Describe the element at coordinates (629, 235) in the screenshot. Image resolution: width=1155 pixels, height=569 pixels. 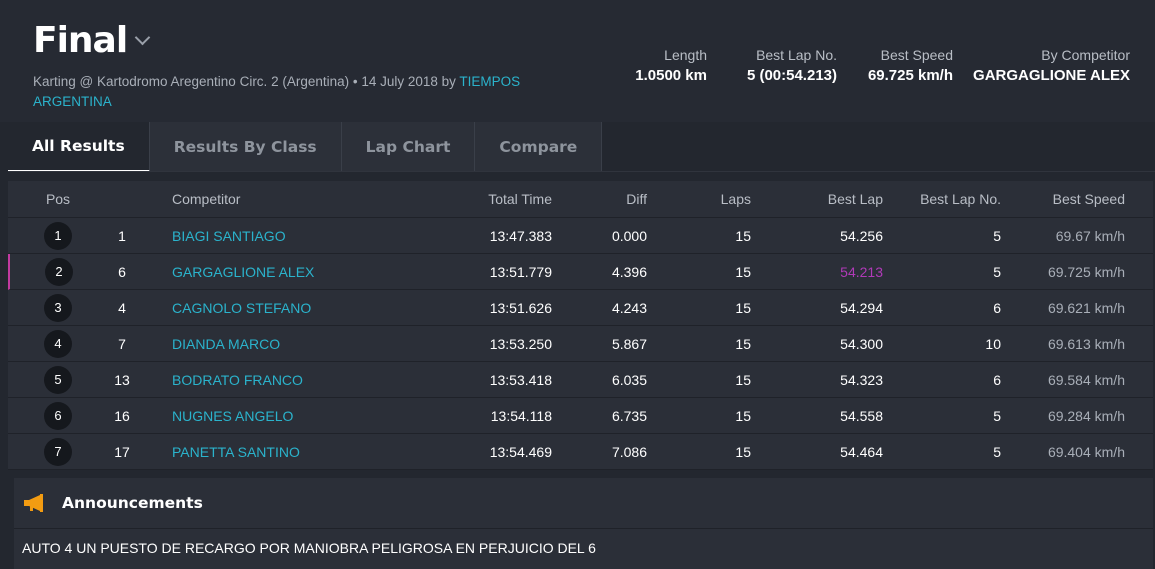
I see `diff: 0.000` at that location.